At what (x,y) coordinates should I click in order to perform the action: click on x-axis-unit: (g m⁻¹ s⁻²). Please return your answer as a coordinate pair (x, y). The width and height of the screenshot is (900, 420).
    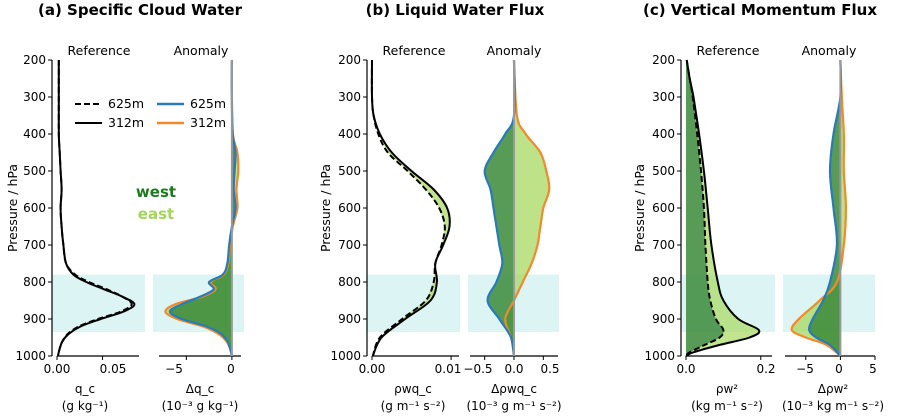
    Looking at the image, I should click on (413, 406).